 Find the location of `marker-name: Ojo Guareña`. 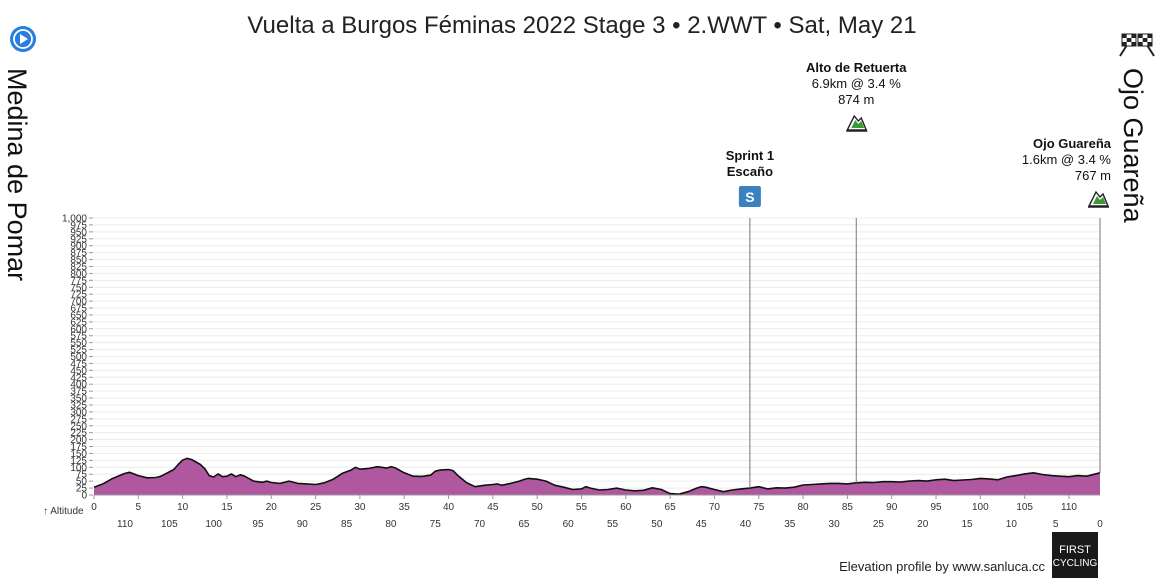

marker-name: Ojo Guareña is located at coordinates (1072, 143).